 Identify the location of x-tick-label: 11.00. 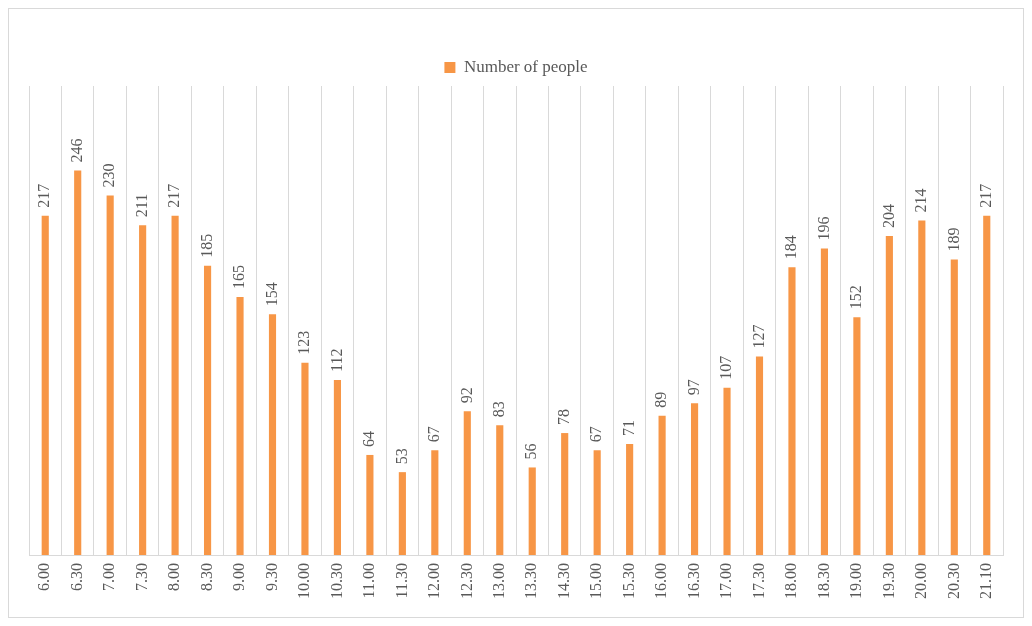
(369, 581).